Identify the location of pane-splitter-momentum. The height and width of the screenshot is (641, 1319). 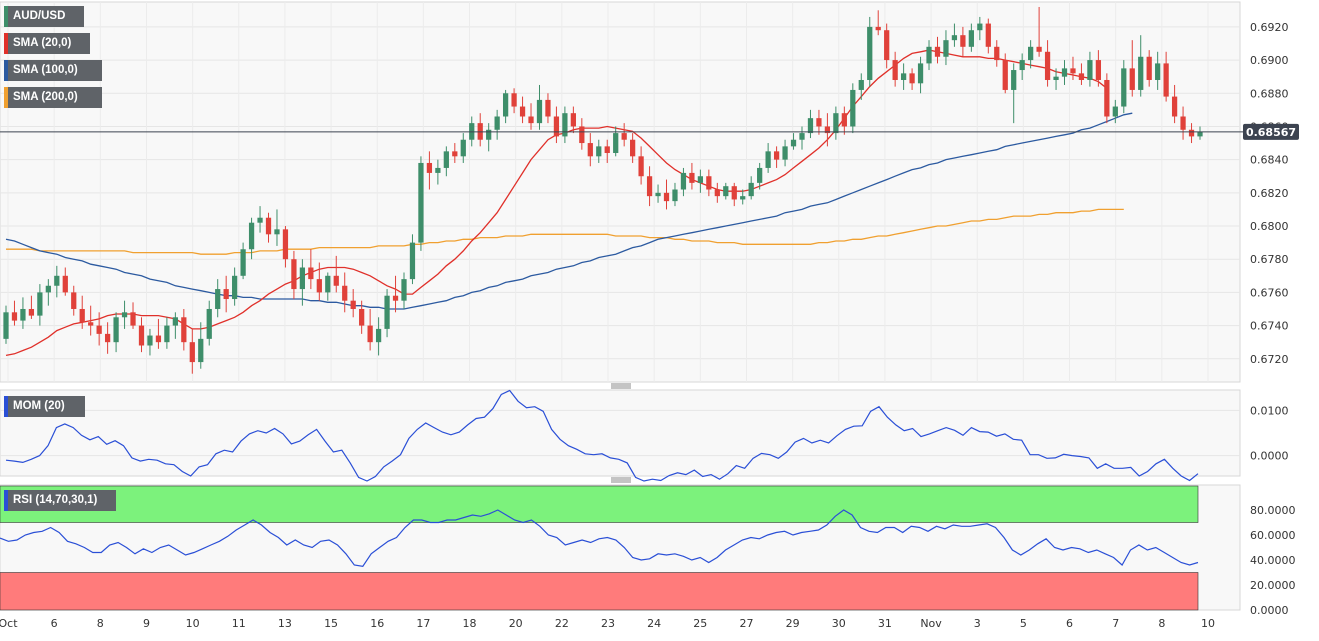
(621, 386).